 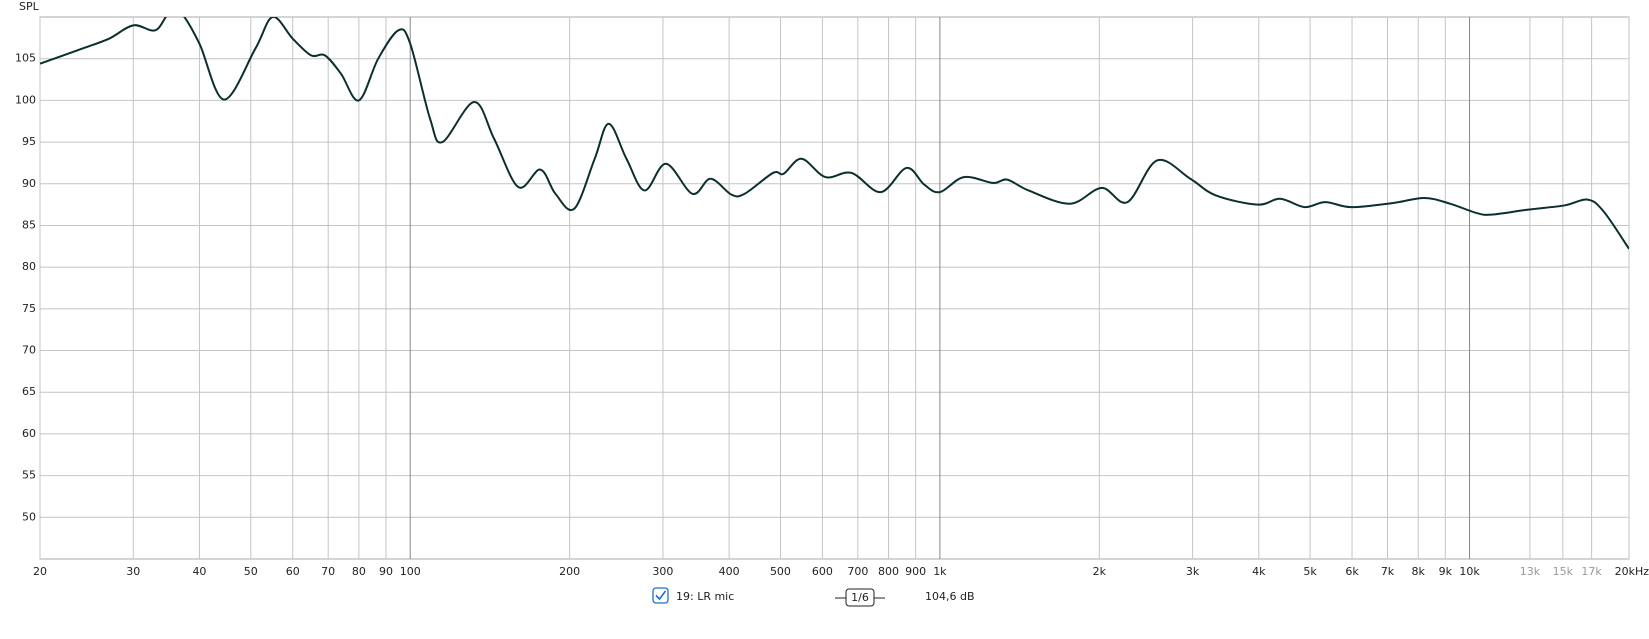 I want to click on x-tick-label: 5k, so click(x=1310, y=571).